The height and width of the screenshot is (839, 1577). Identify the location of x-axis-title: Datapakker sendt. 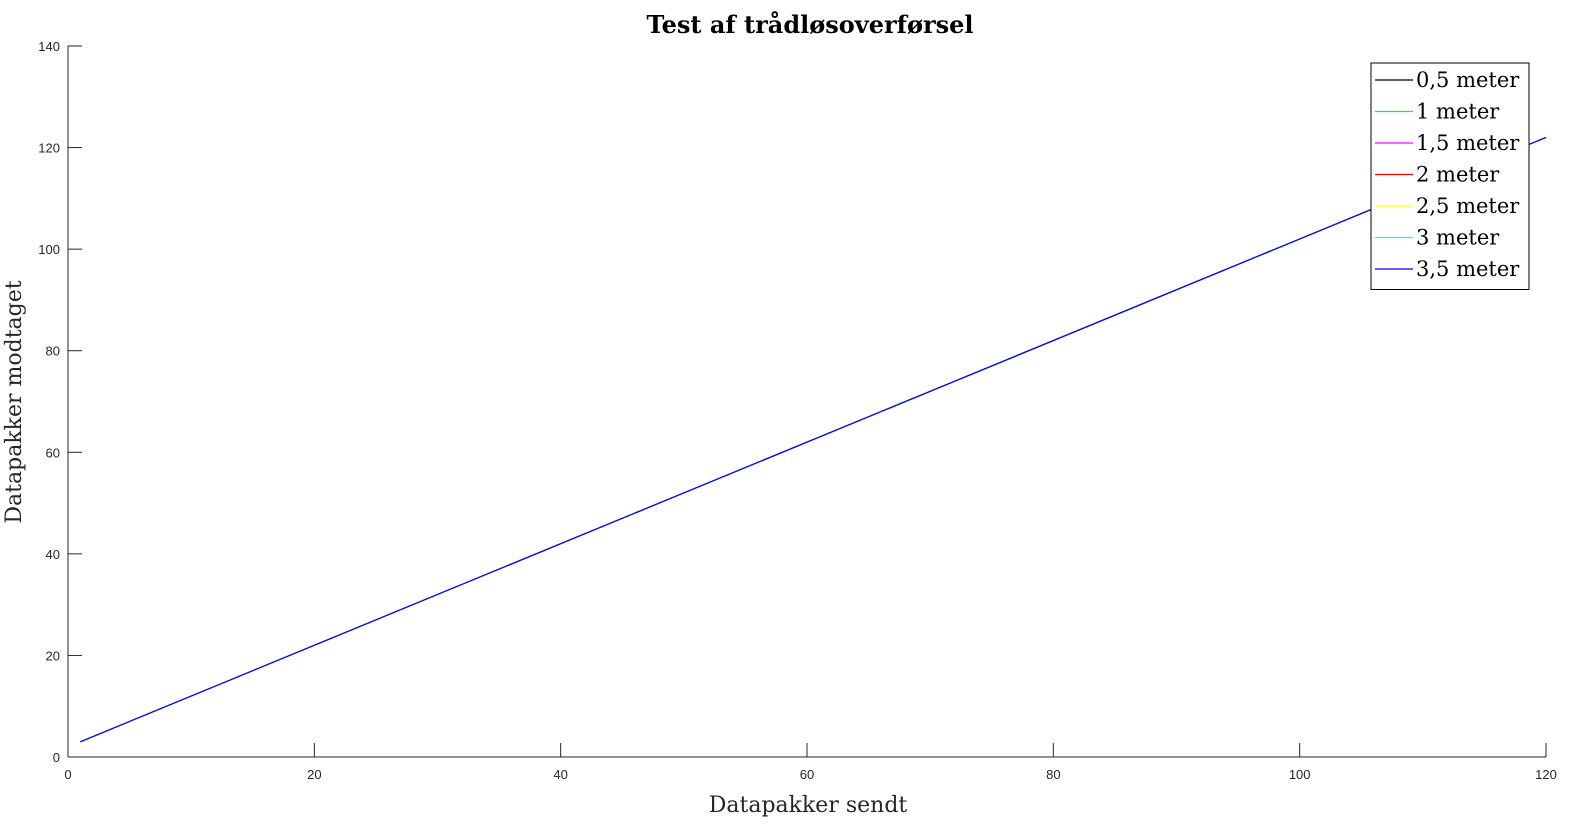
(808, 805).